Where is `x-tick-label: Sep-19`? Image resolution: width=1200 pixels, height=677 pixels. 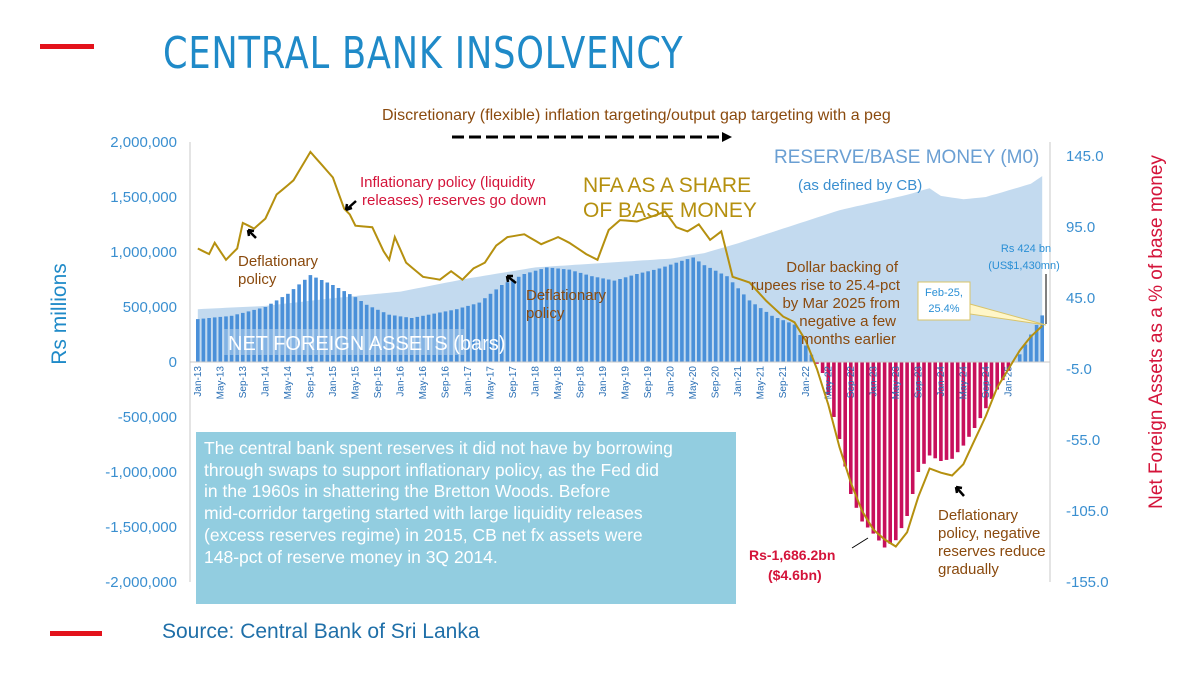 x-tick-label: Sep-19 is located at coordinates (648, 382).